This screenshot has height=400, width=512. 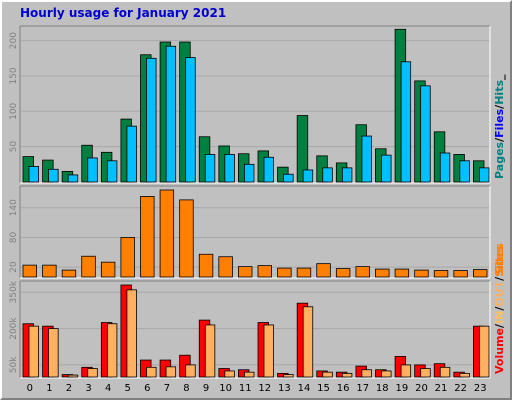 I want to click on legend-sites: Sites, so click(x=499, y=258).